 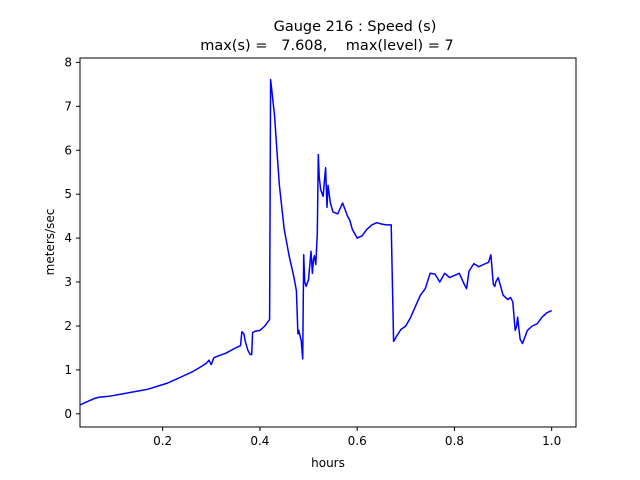 What do you see at coordinates (68, 326) in the screenshot?
I see `y-tick-label: 2` at bounding box center [68, 326].